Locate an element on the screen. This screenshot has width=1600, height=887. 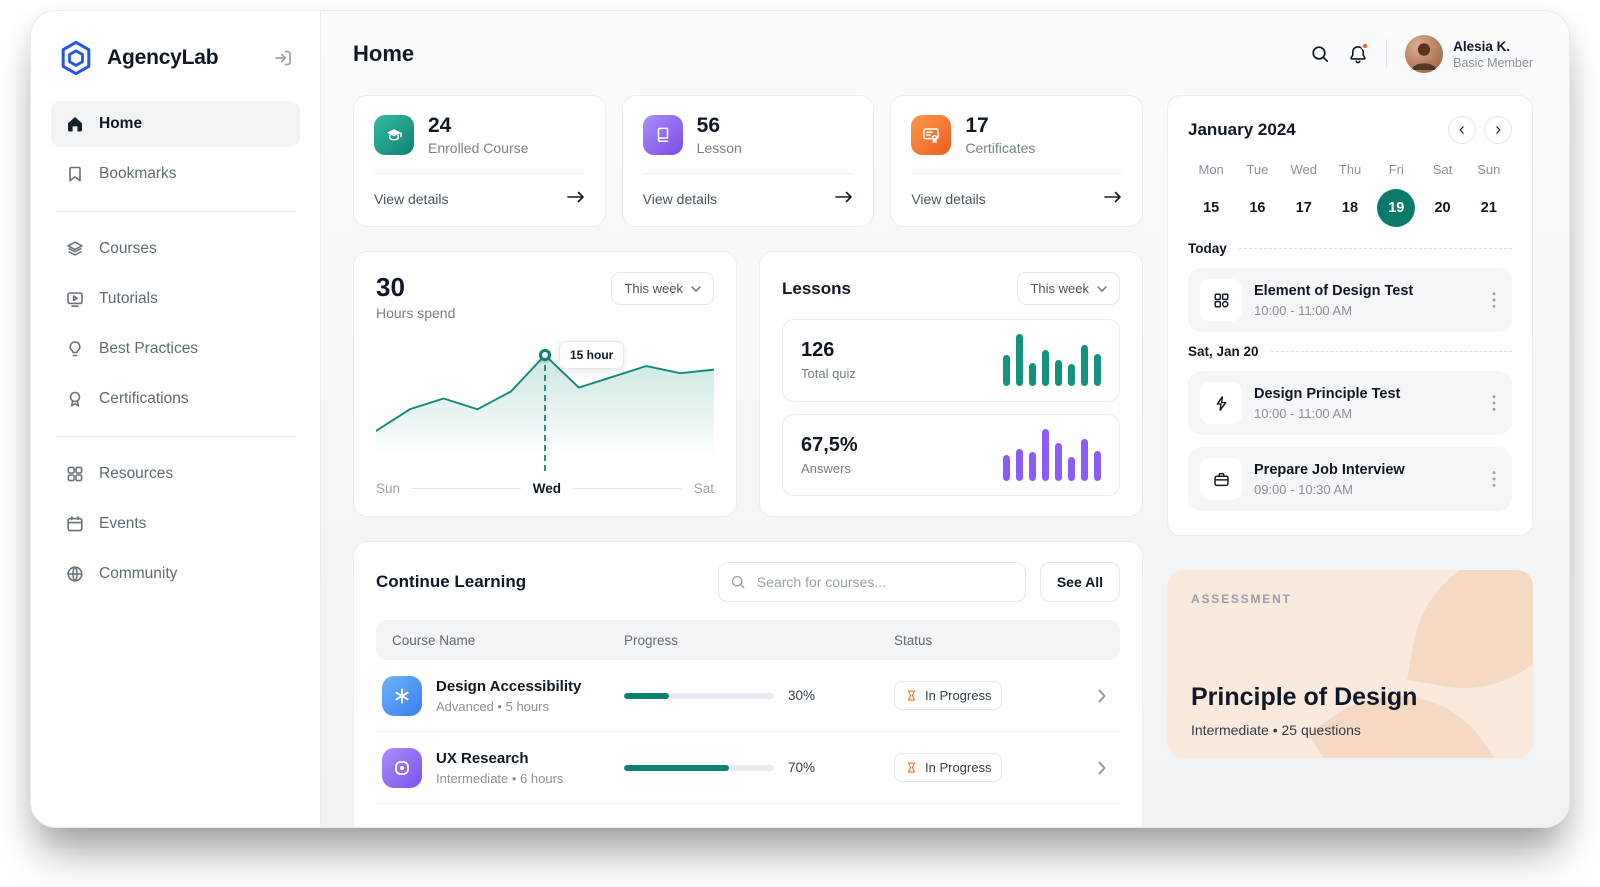
logo-row: AgencyLab is located at coordinates (175, 68).